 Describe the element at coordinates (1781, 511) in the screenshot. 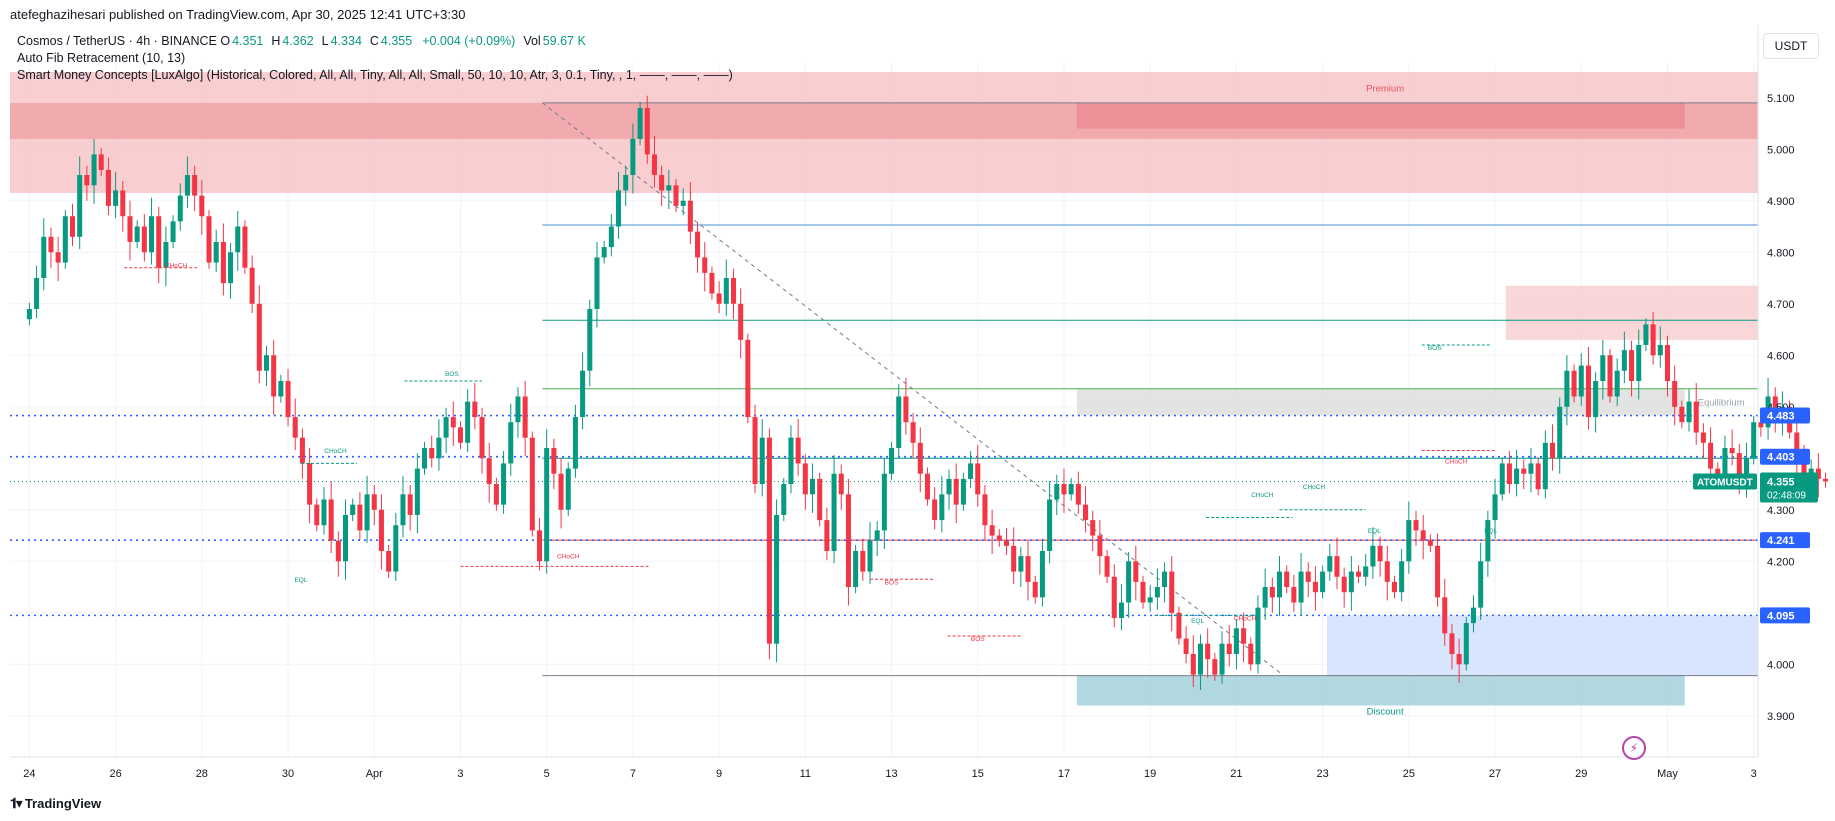

I see `price-tick-label: 4.300` at that location.